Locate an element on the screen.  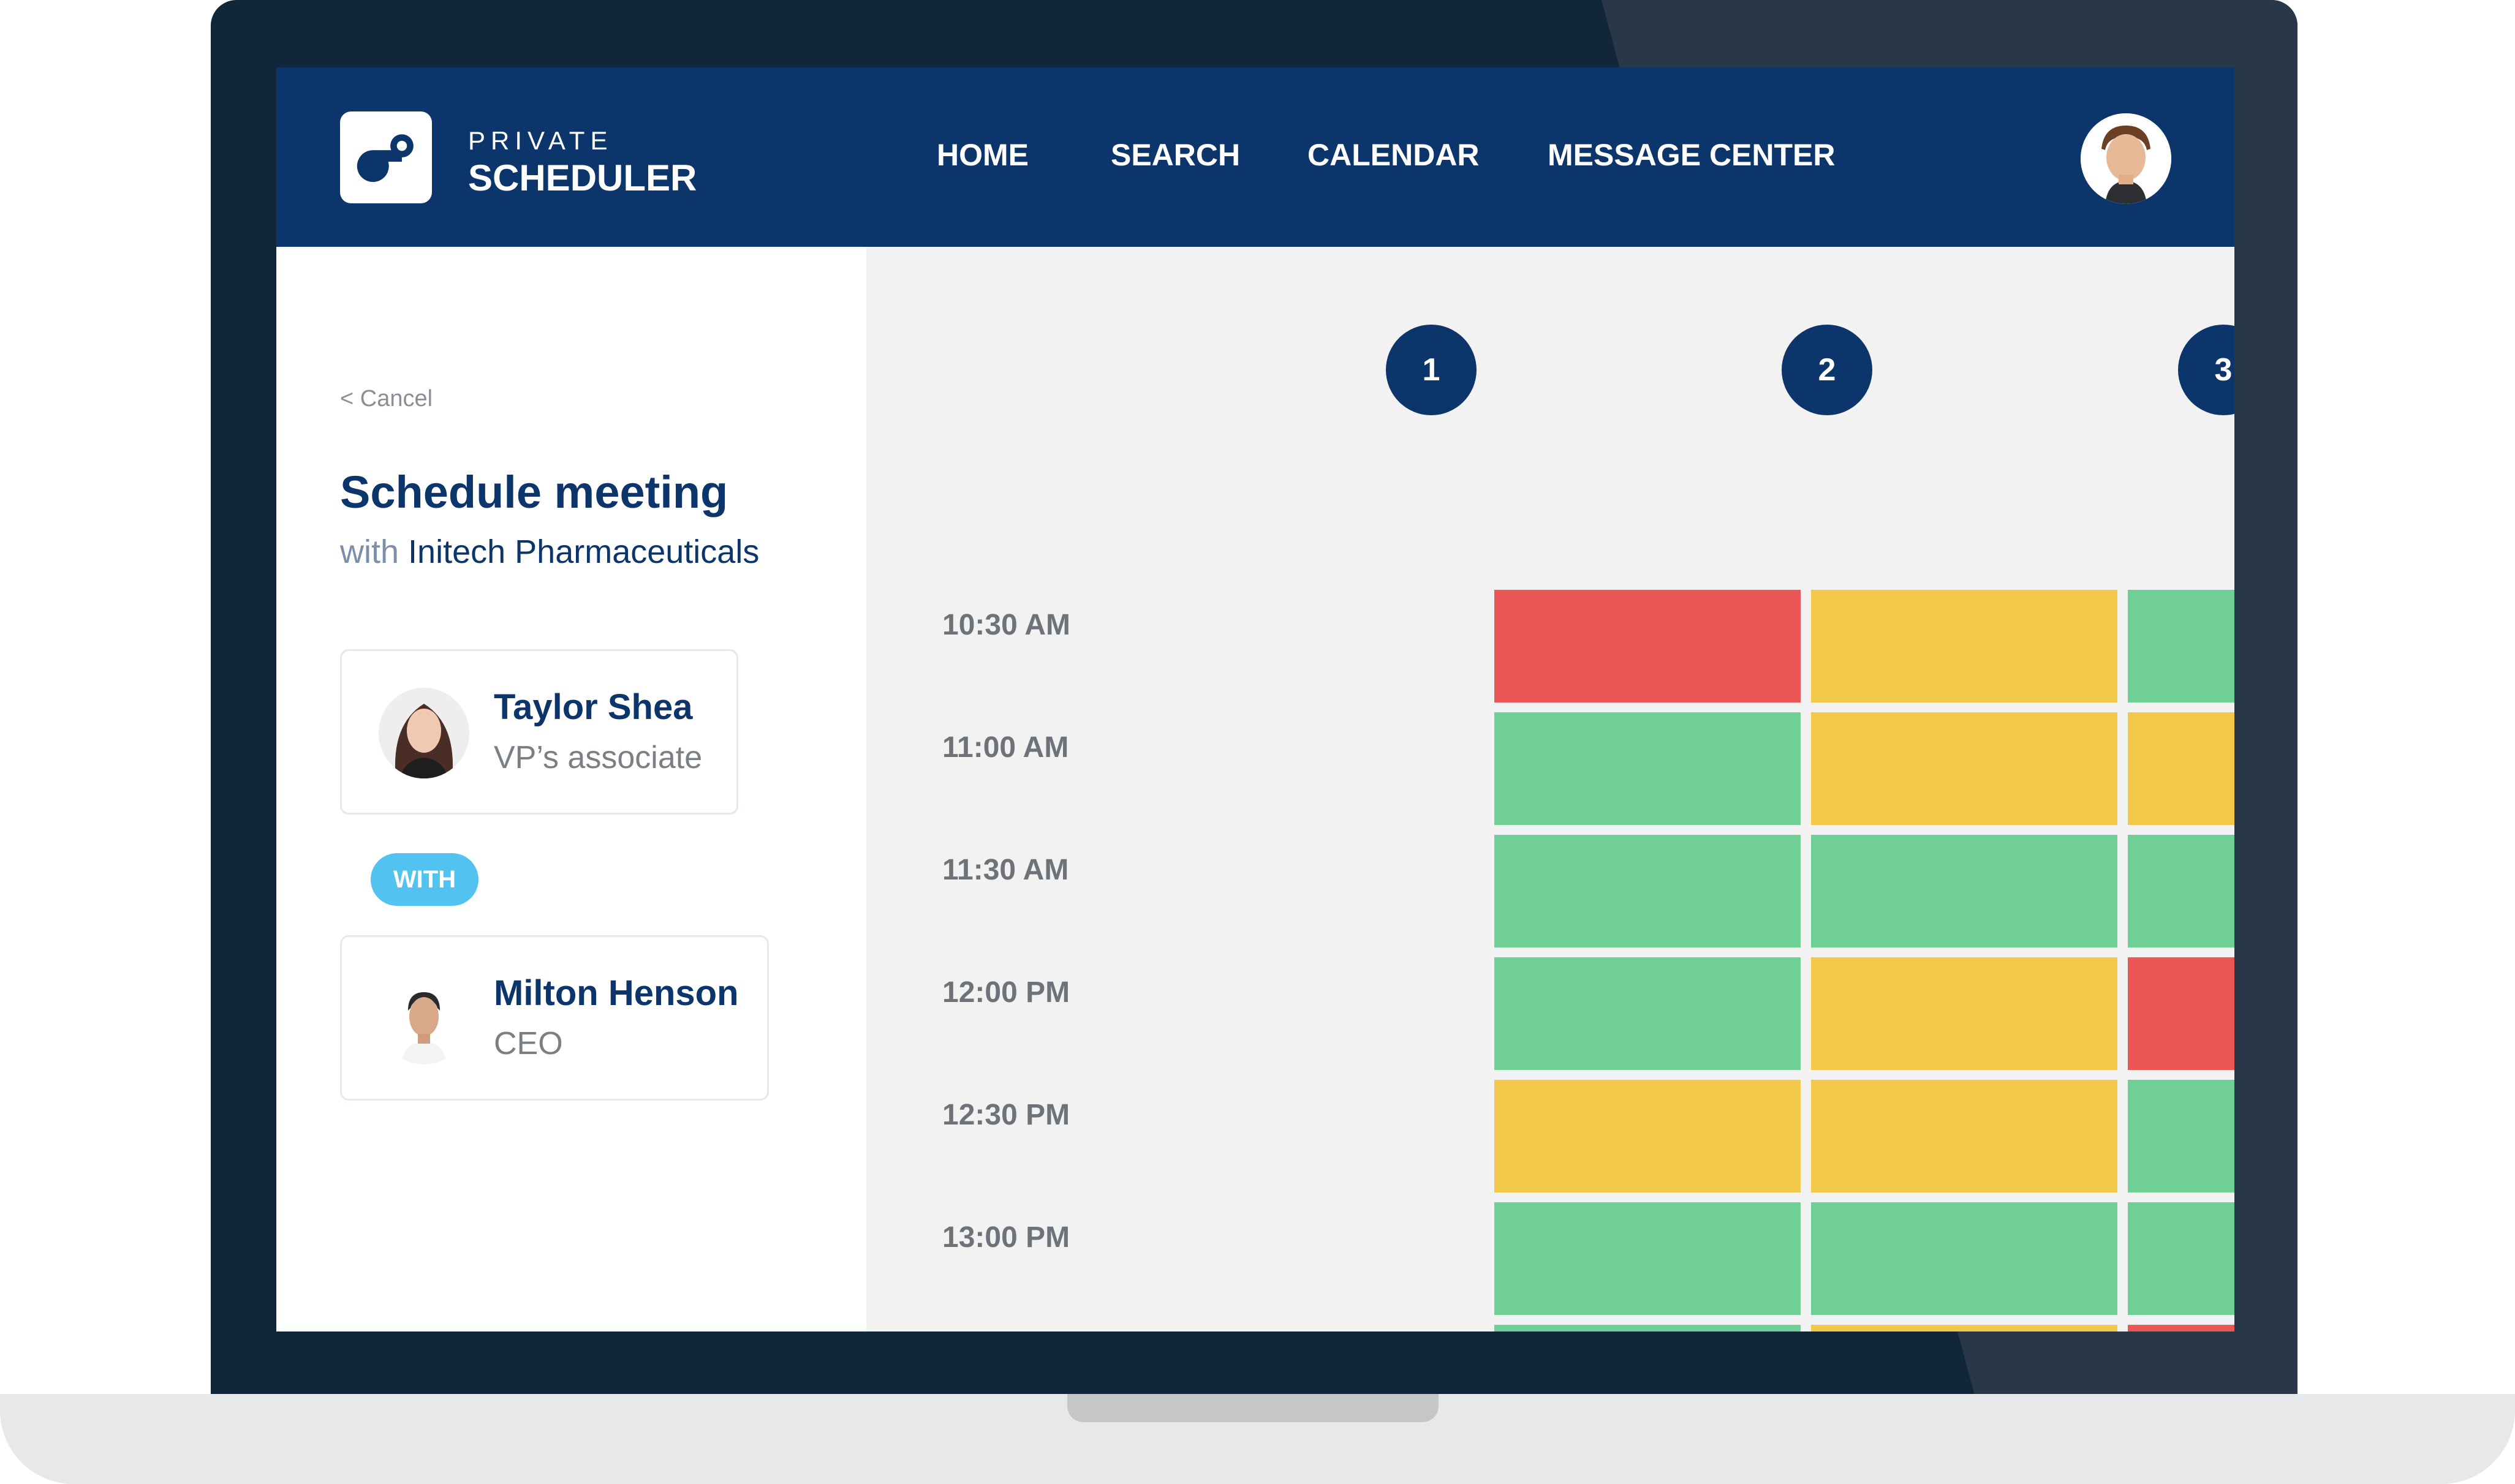
column-number-2: 2 is located at coordinates (1827, 370).